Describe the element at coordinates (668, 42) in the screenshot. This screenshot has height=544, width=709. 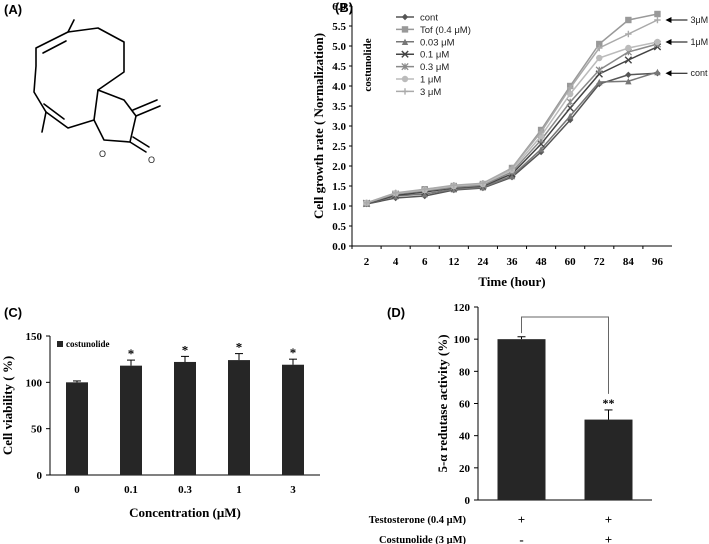
I see `annotation-arrow-head` at that location.